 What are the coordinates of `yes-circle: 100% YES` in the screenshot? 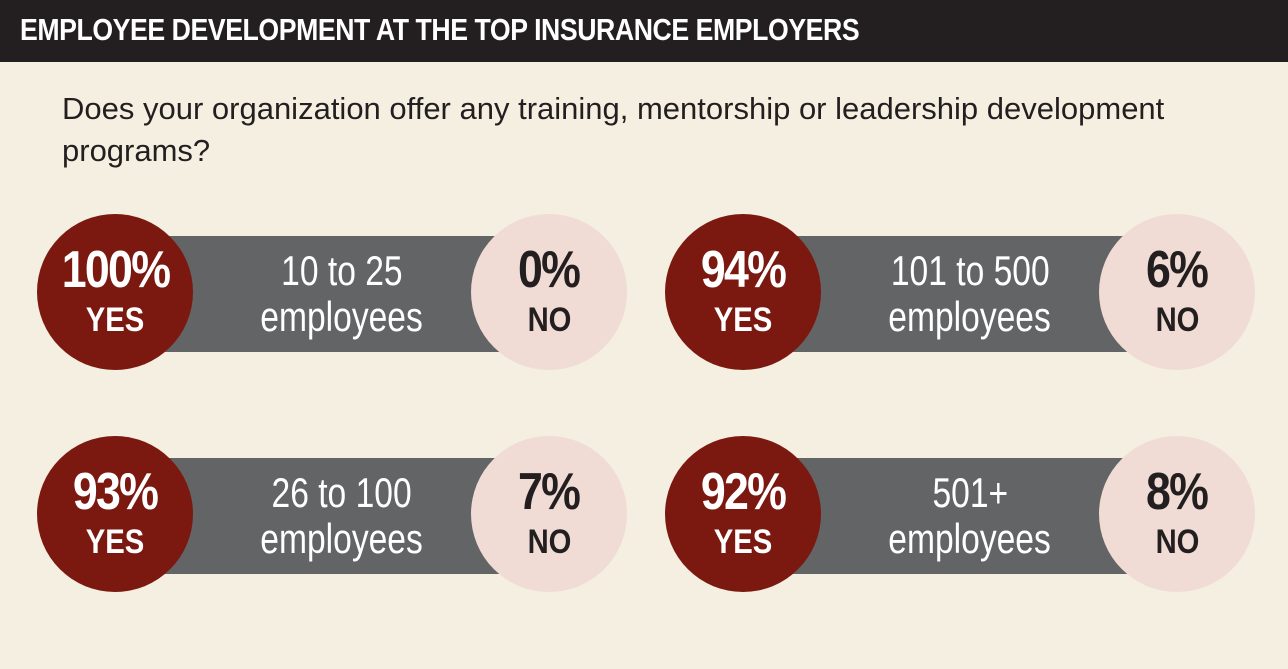 It's located at (115, 292).